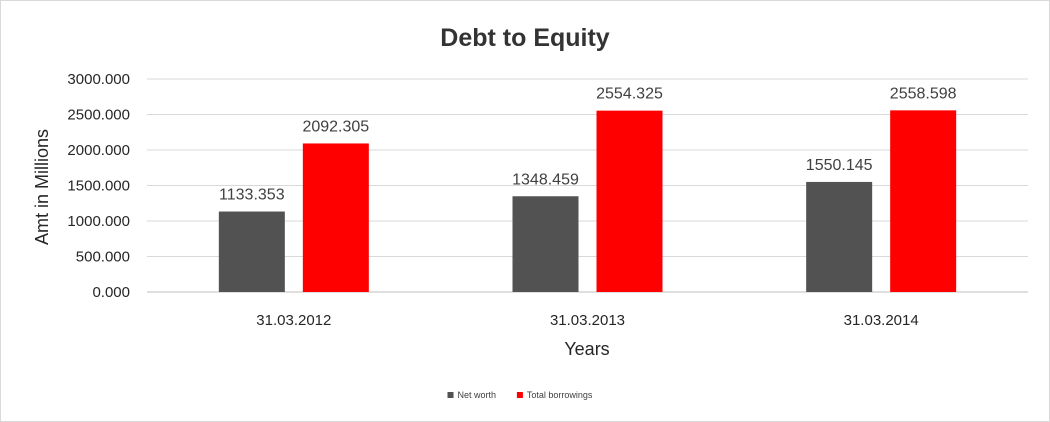  Describe the element at coordinates (545, 179) in the screenshot. I see `data-label: 1348.459` at that location.